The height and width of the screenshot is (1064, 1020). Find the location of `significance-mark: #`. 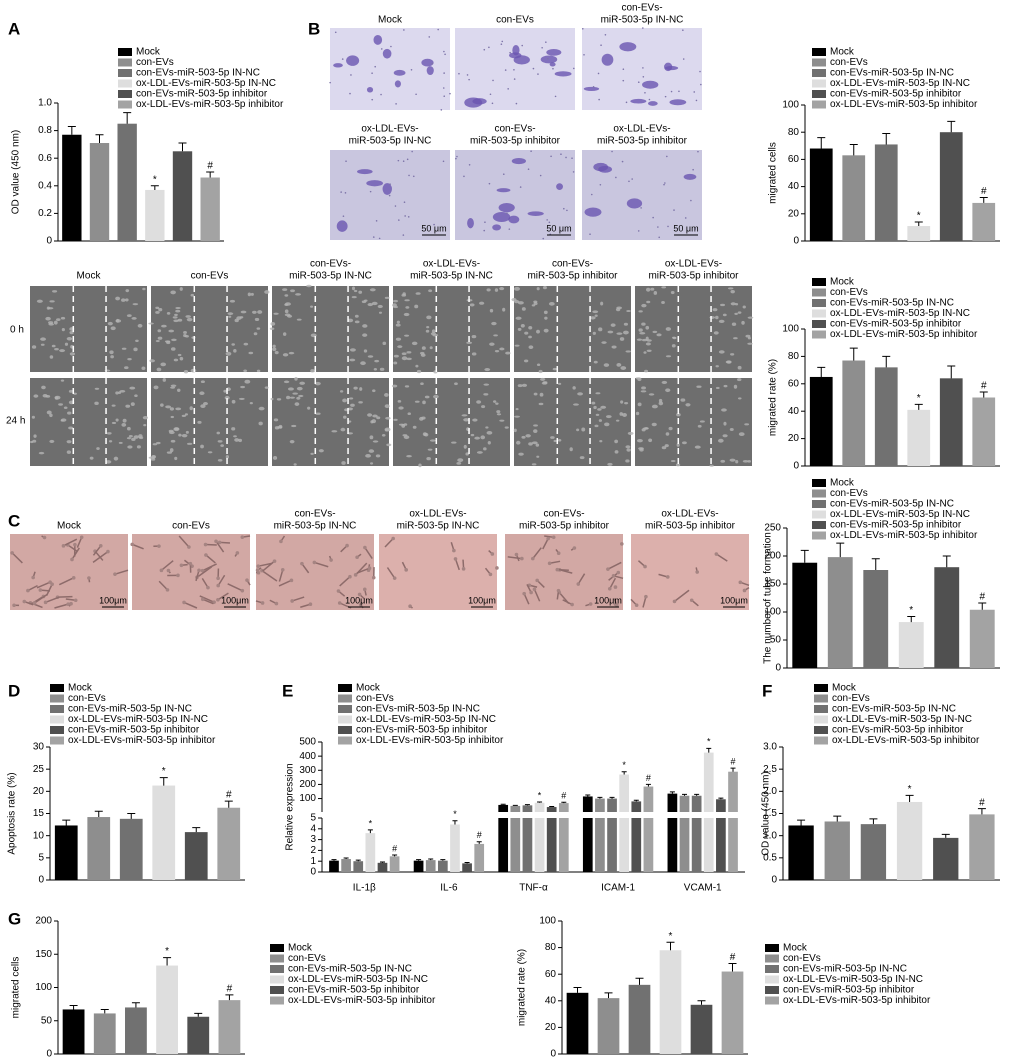

significance-mark: # is located at coordinates (563, 796).